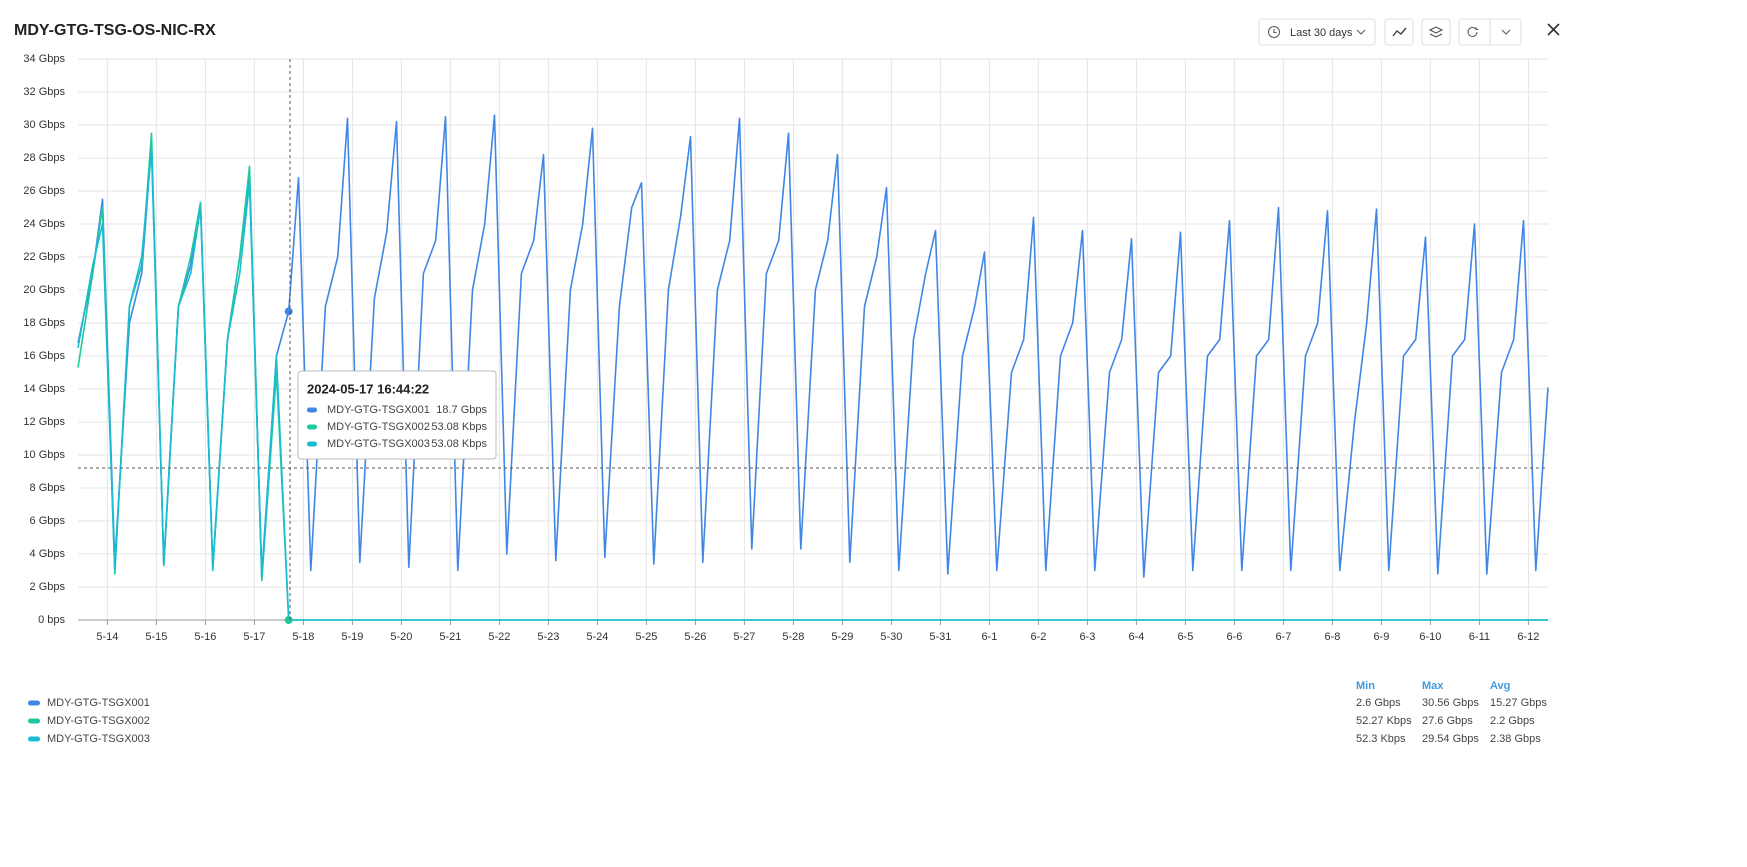  Describe the element at coordinates (1185, 637) in the screenshot. I see `x-tick-label: 6-5` at that location.